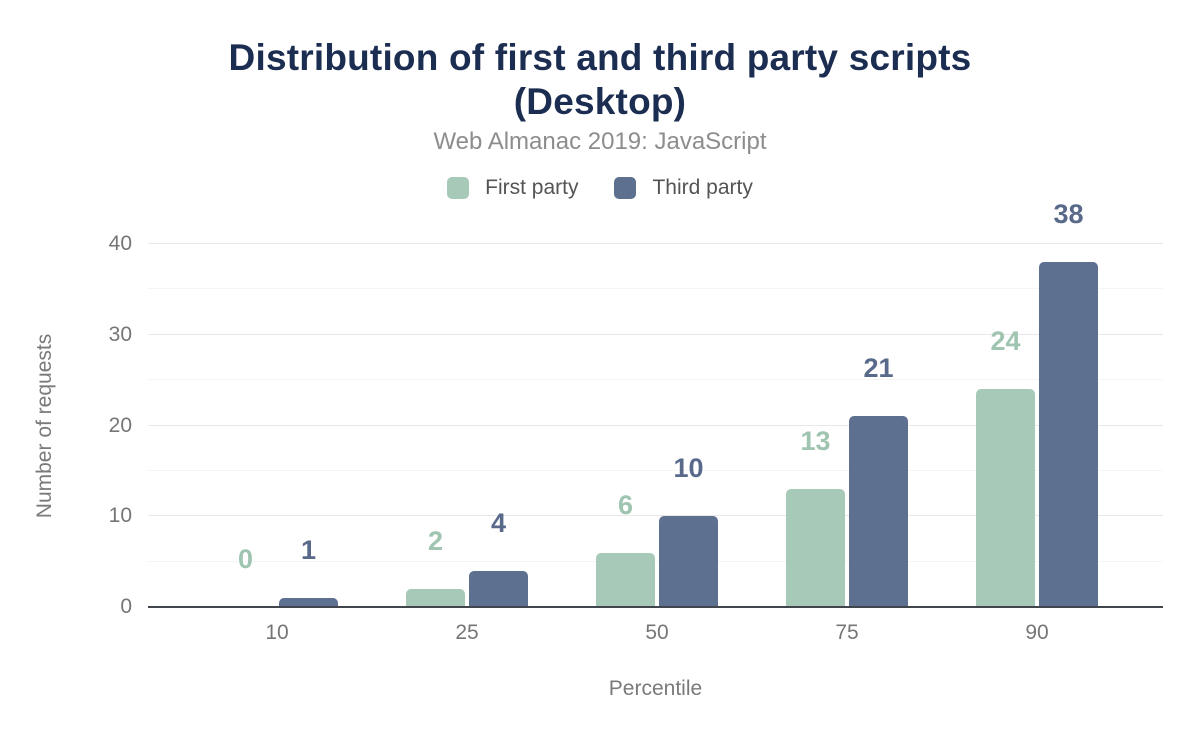  Describe the element at coordinates (655, 688) in the screenshot. I see `x-axis-title: Percentile` at that location.